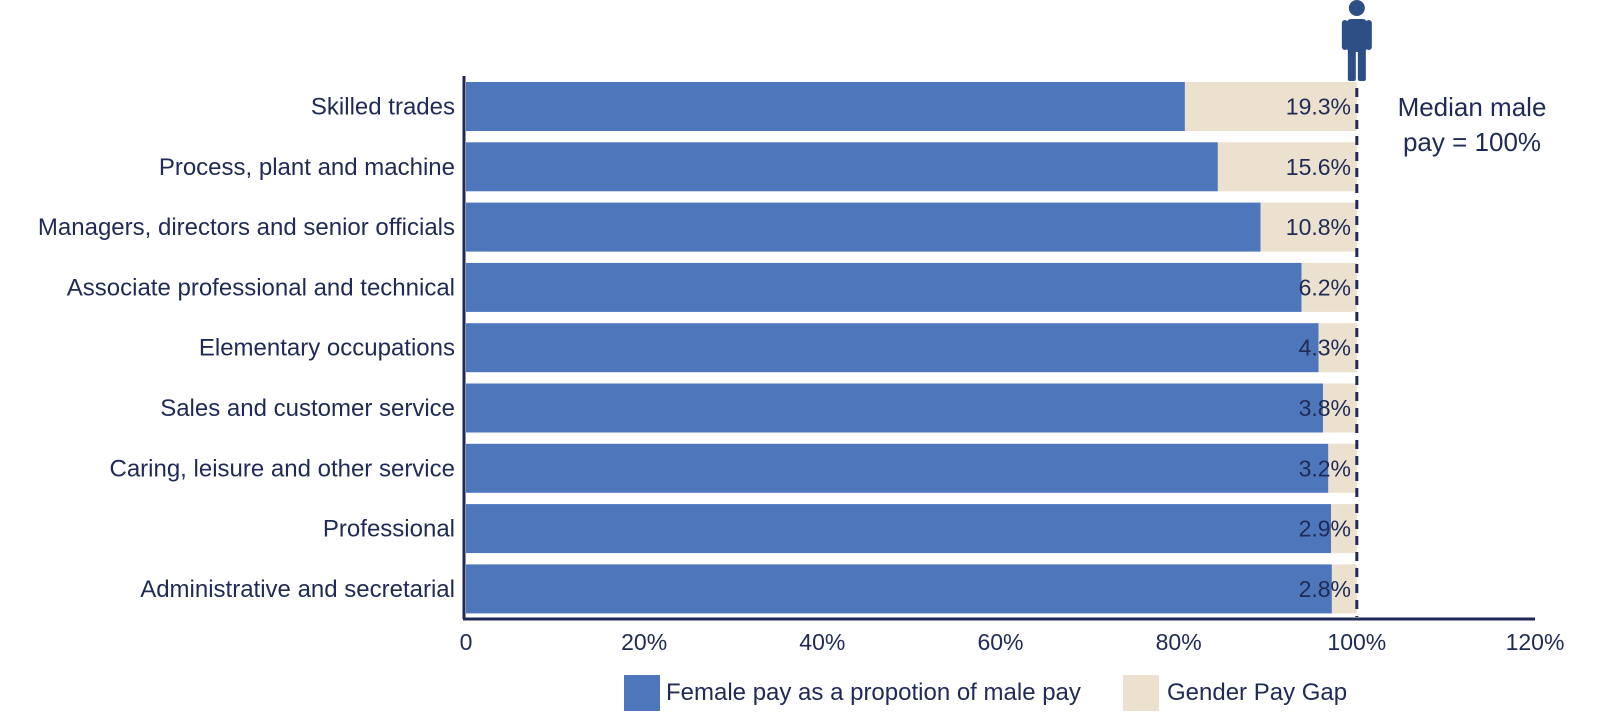 The image size is (1600, 724). Describe the element at coordinates (1325, 287) in the screenshot. I see `gap-value-label-associate-professional-and-technical: 6.2%` at that location.